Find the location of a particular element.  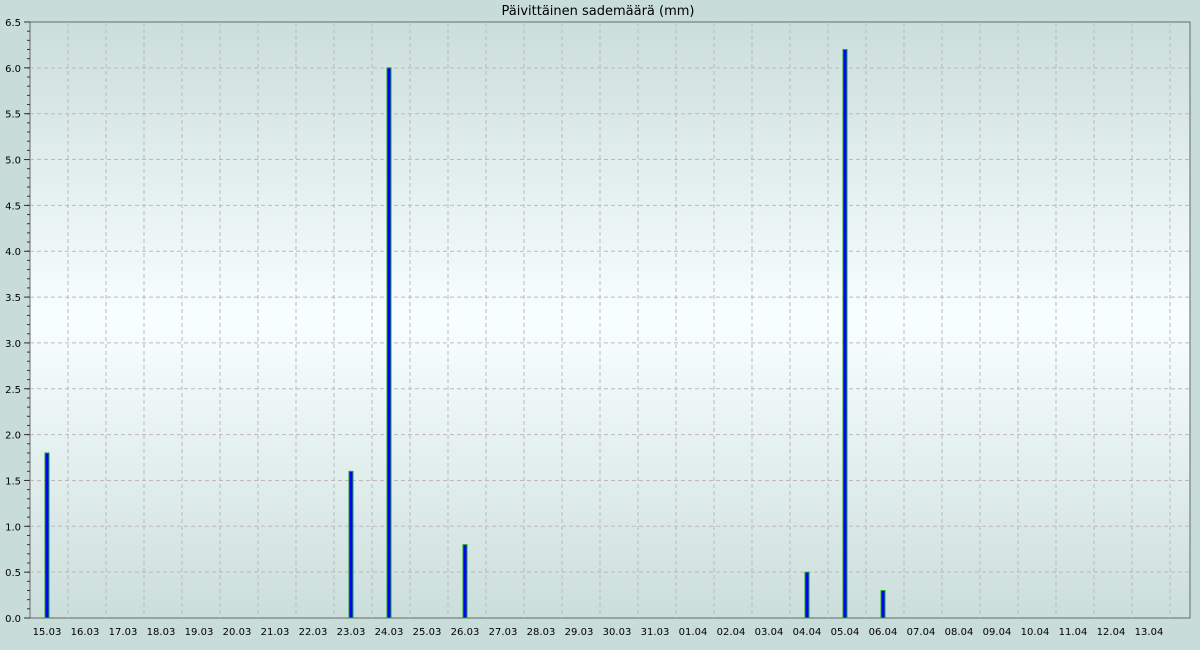

x-tick-label: 18.03 is located at coordinates (161, 632).